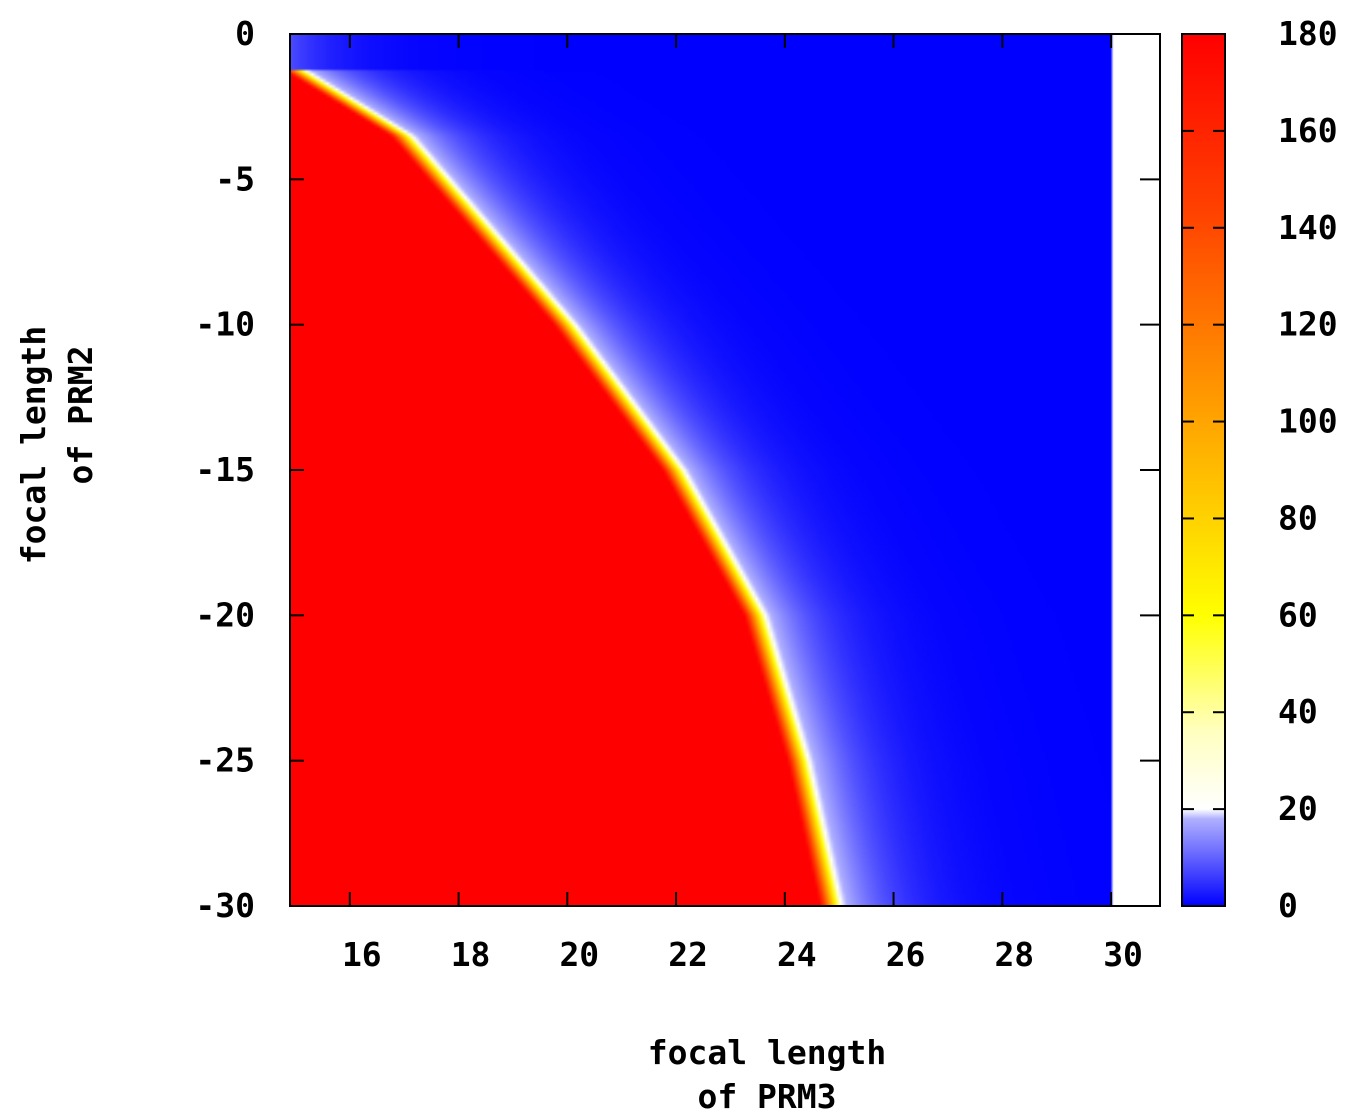  What do you see at coordinates (906, 954) in the screenshot?
I see `x-tick-label: 26` at bounding box center [906, 954].